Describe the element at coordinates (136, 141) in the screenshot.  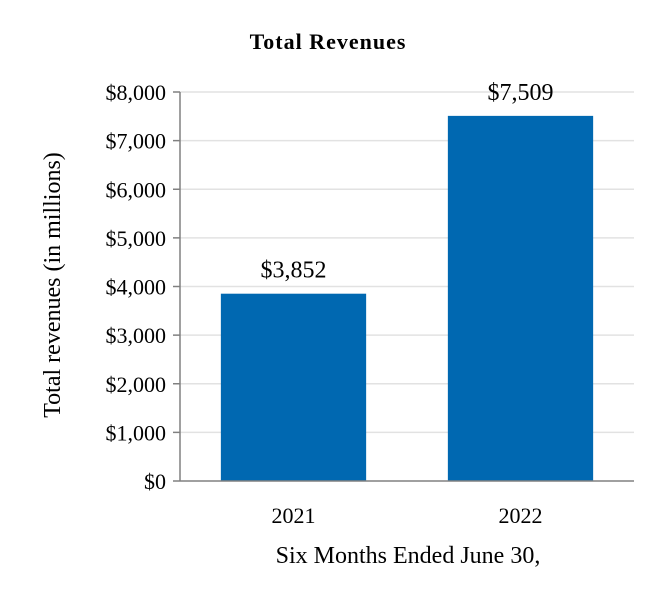
I see `y-tick-label: $7,000` at that location.